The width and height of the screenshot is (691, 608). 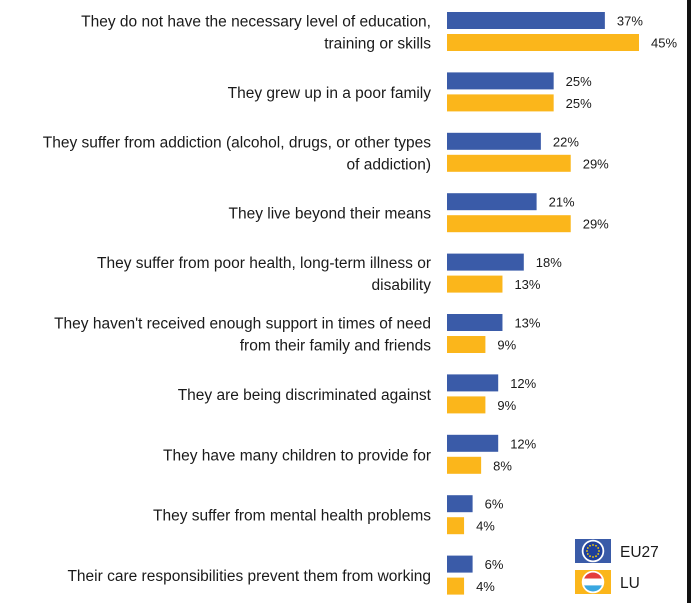 I want to click on value-label-eu27-3: 21%, so click(x=562, y=202).